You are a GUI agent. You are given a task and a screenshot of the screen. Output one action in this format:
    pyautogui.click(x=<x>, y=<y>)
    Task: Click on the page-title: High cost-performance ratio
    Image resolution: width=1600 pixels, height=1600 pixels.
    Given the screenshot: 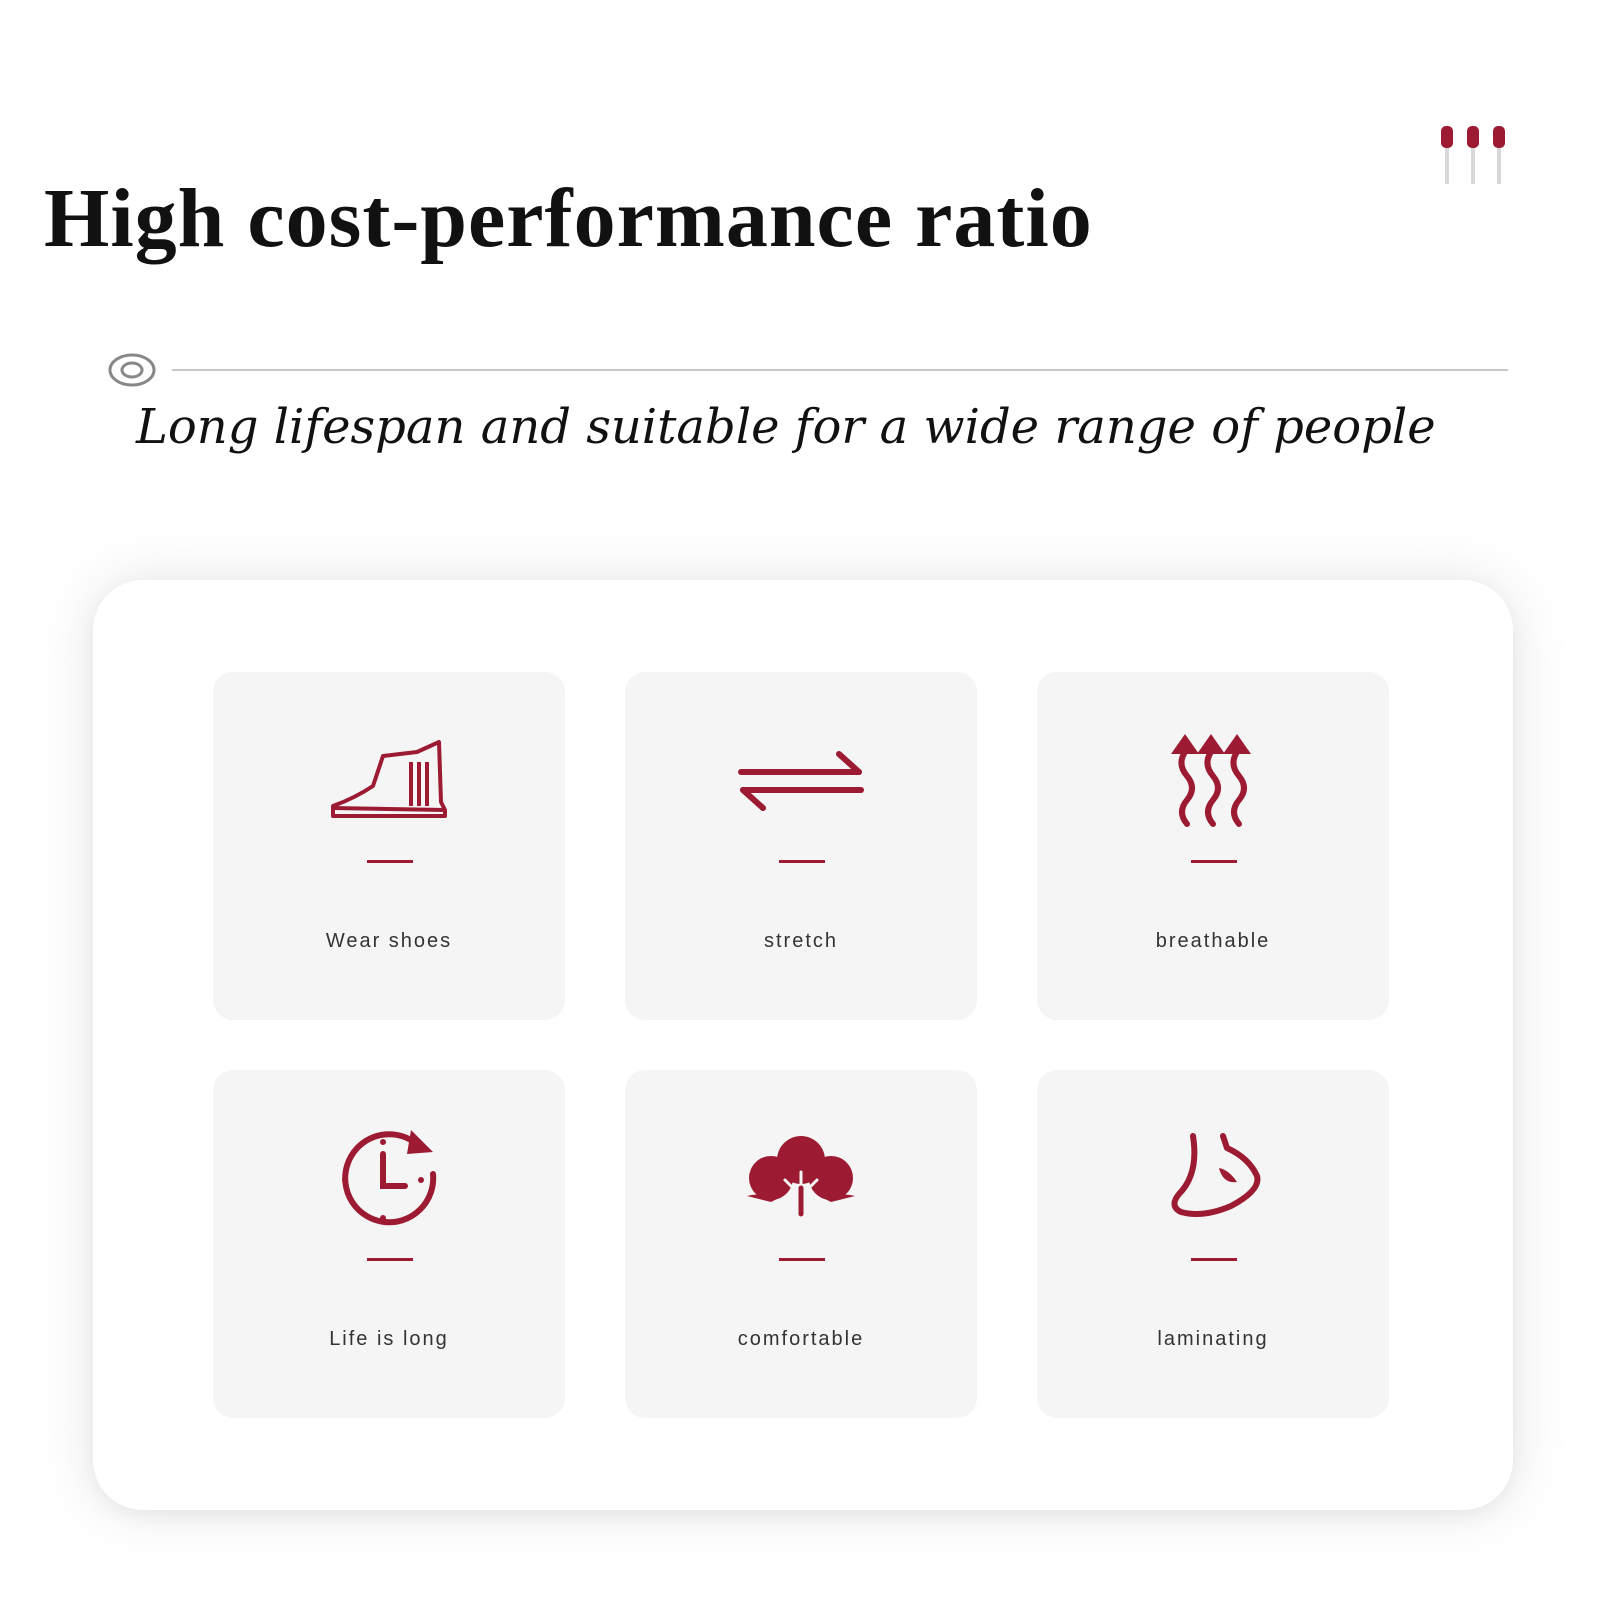 What is the action you would take?
    pyautogui.click(x=568, y=218)
    